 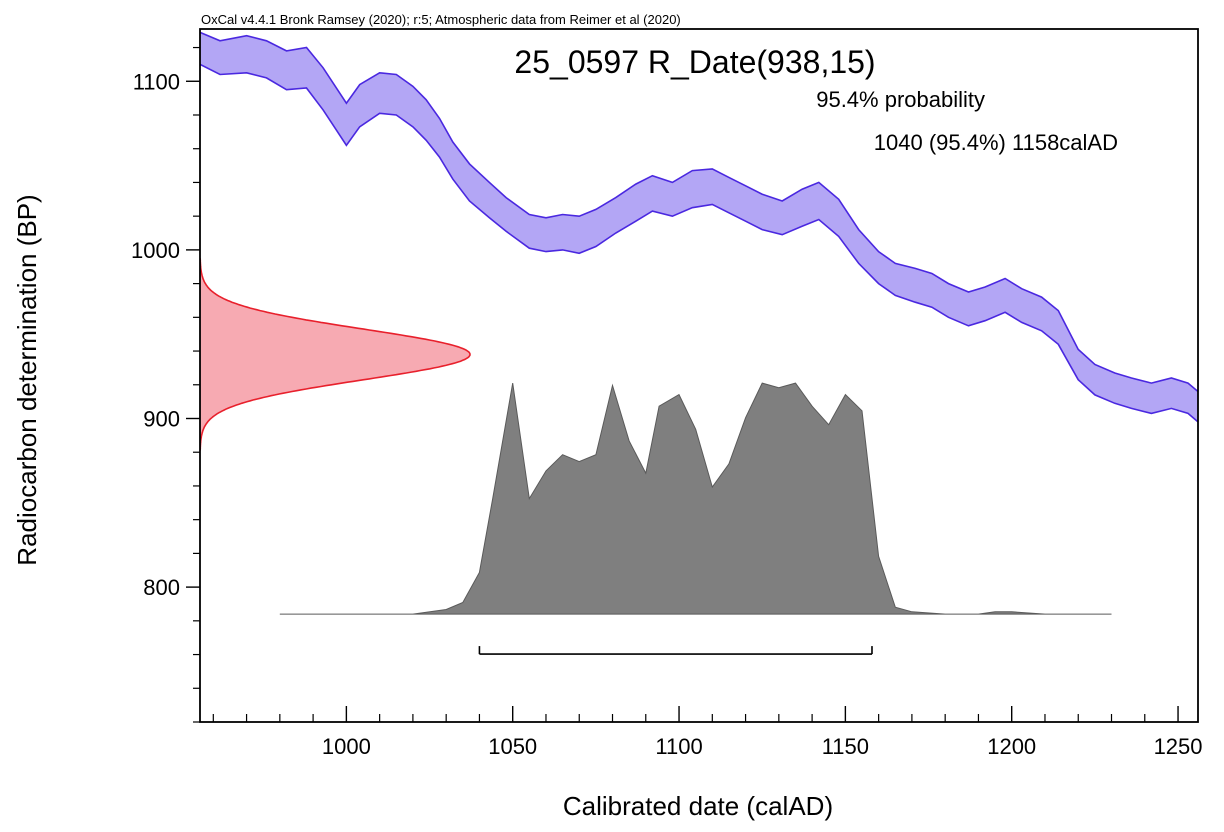 I want to click on measurement-distribution-outline, so click(x=335, y=354).